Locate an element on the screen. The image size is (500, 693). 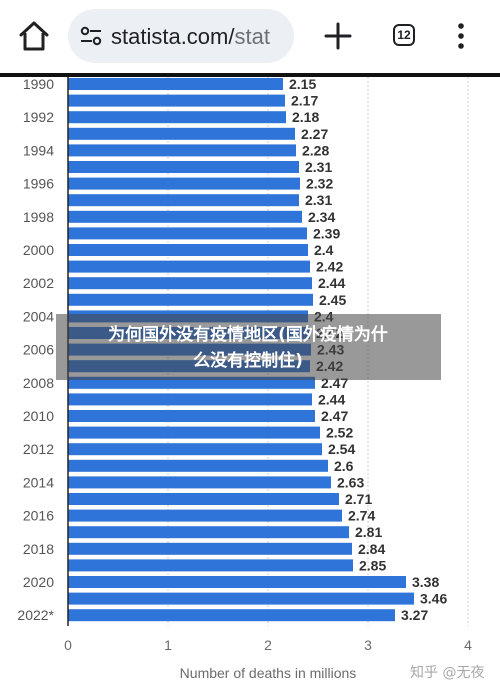
data-label: 2.63 is located at coordinates (350, 482).